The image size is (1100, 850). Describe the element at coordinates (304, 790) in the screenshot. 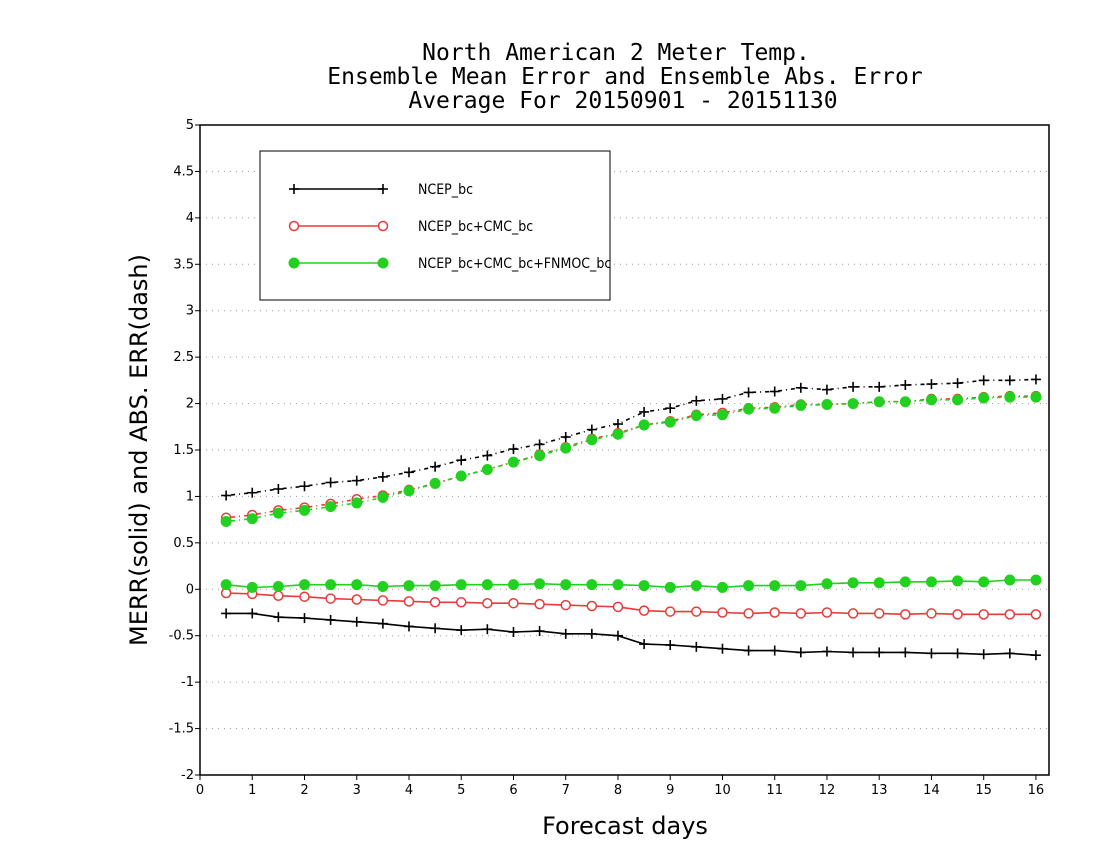

I see `x-tick-label: 2` at that location.